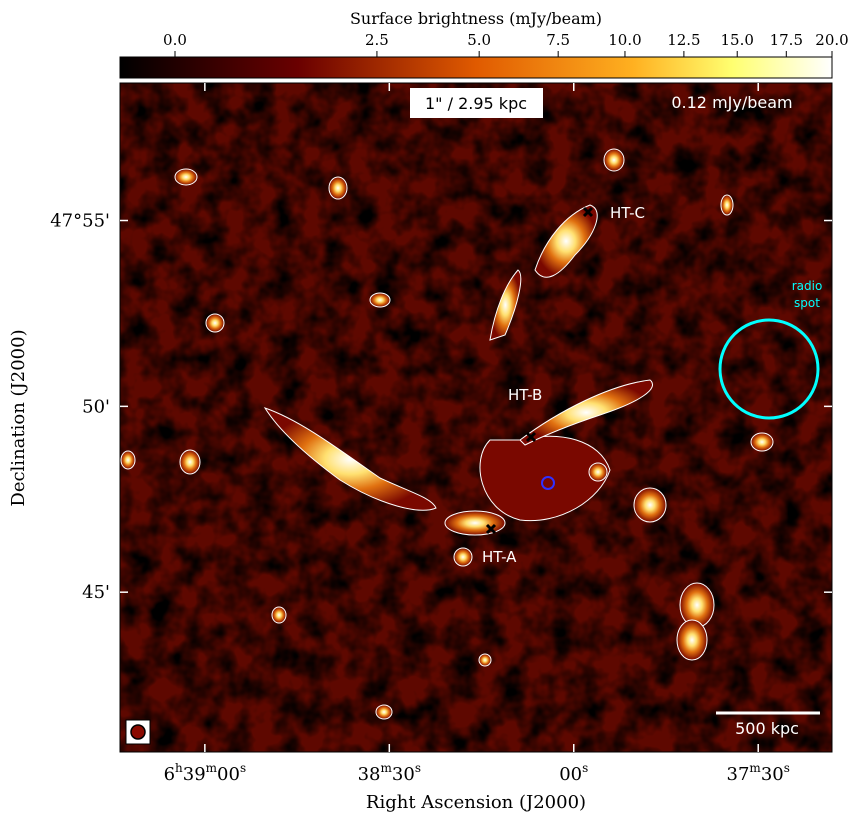  I want to click on colorbar-tick-label: 10.0, so click(624, 40).